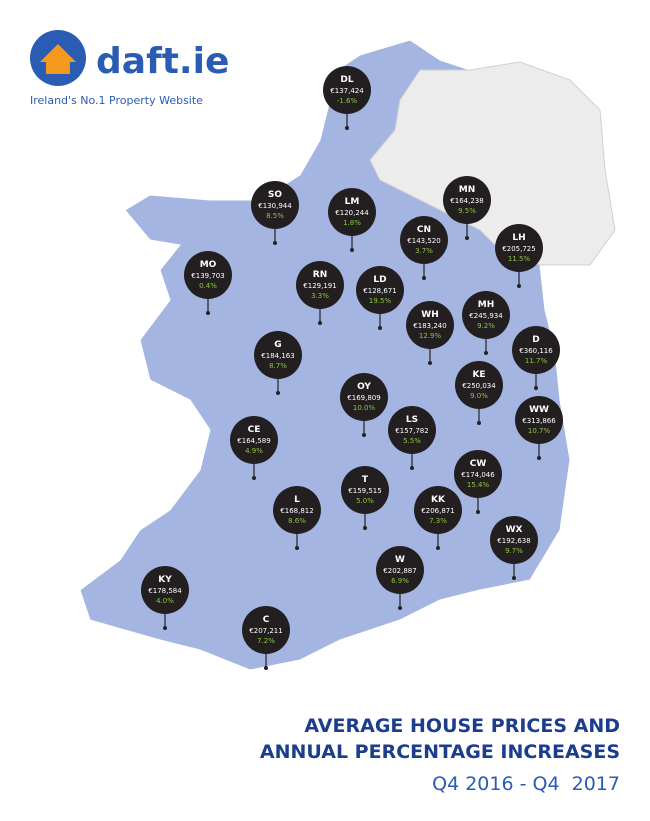  Describe the element at coordinates (539, 410) in the screenshot. I see `county-code: WW` at that location.